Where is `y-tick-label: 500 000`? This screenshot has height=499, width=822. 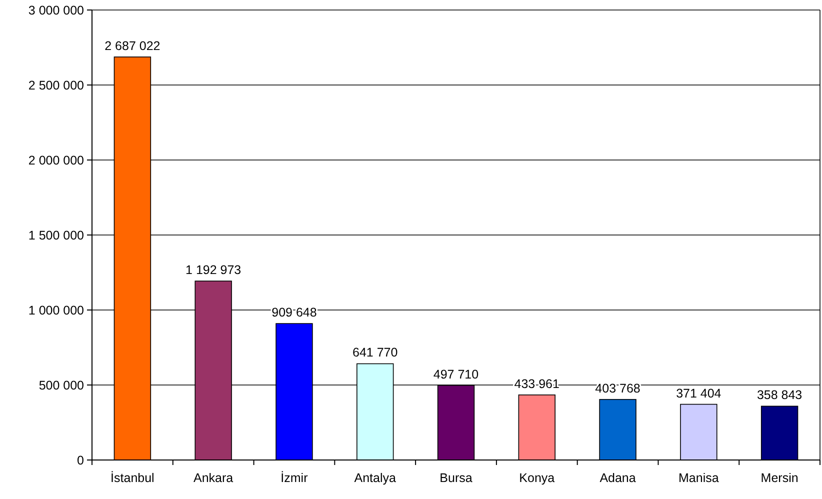
y-tick-label: 500 000 is located at coordinates (61, 385).